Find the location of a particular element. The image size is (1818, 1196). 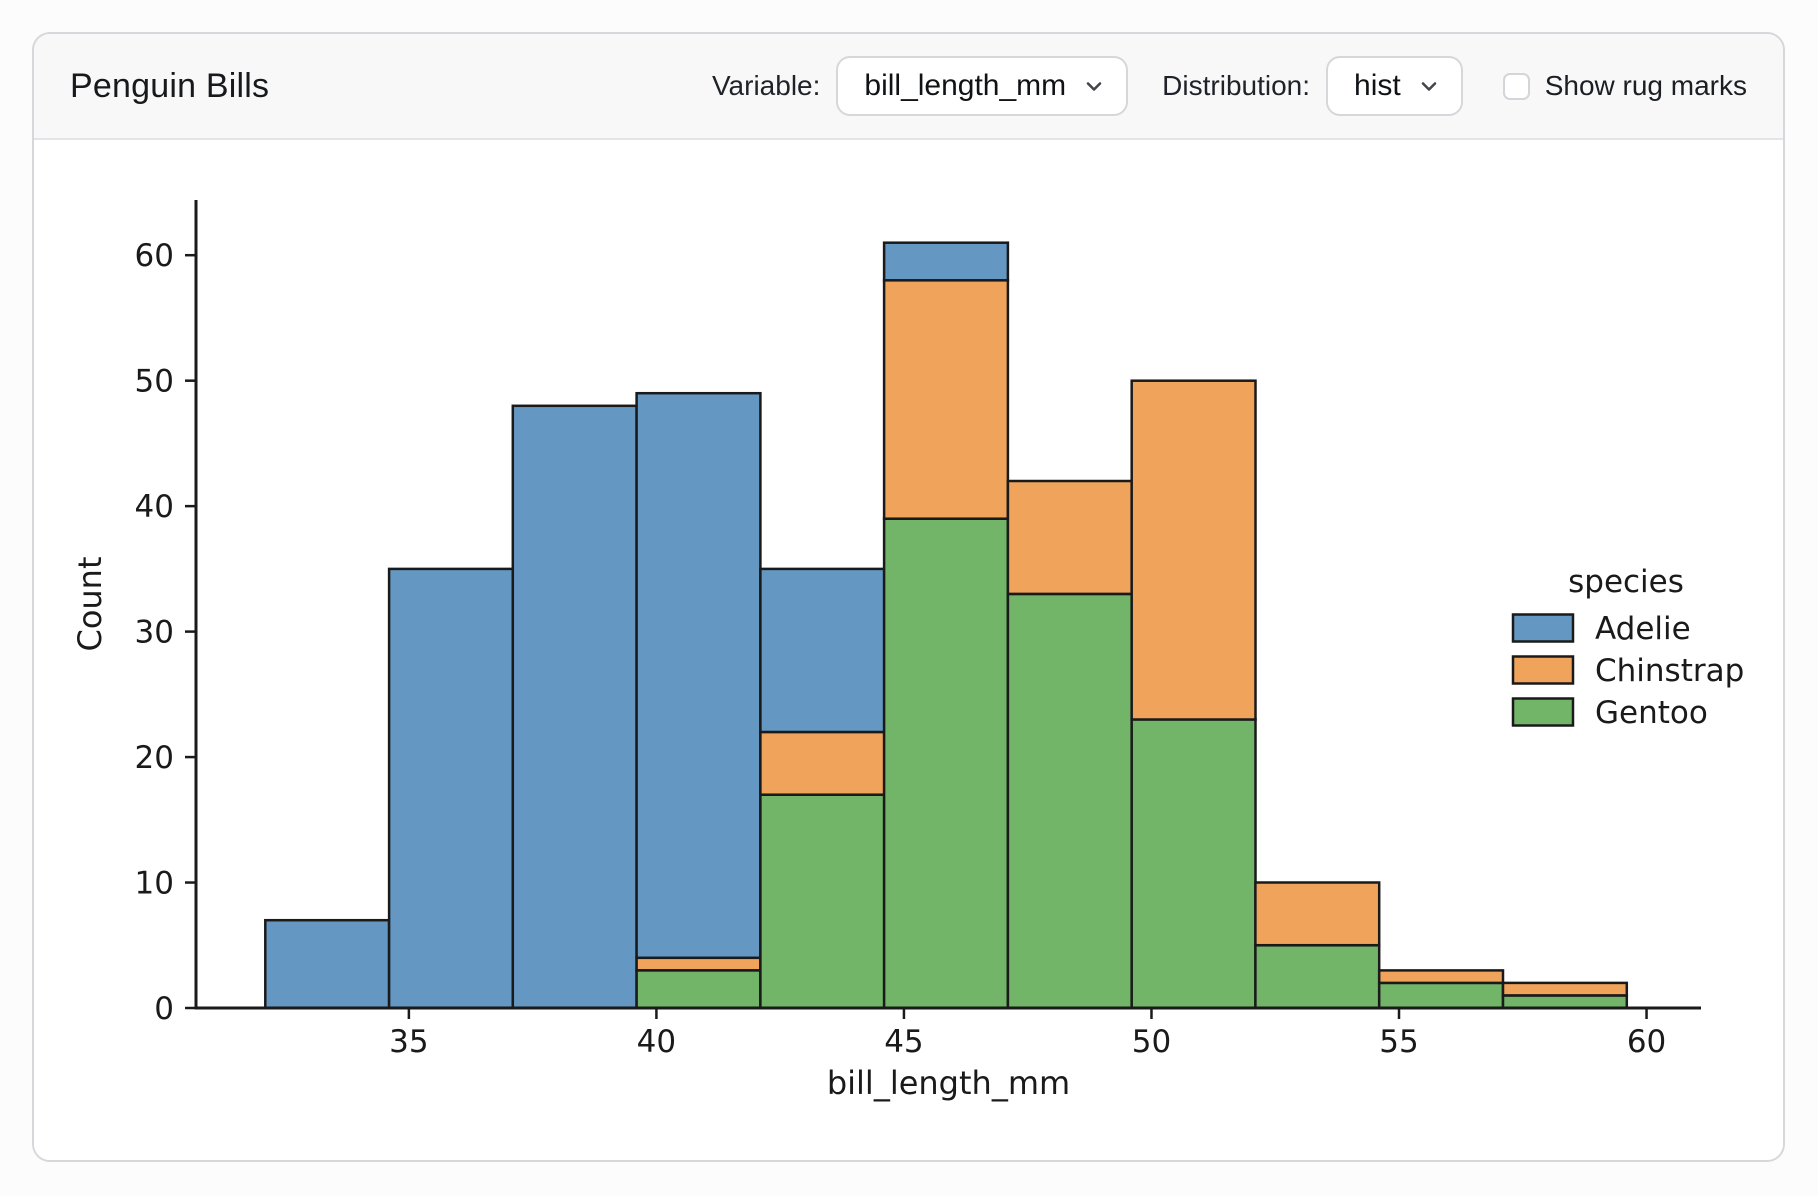

distribution-select-value: hist is located at coordinates (1377, 85).